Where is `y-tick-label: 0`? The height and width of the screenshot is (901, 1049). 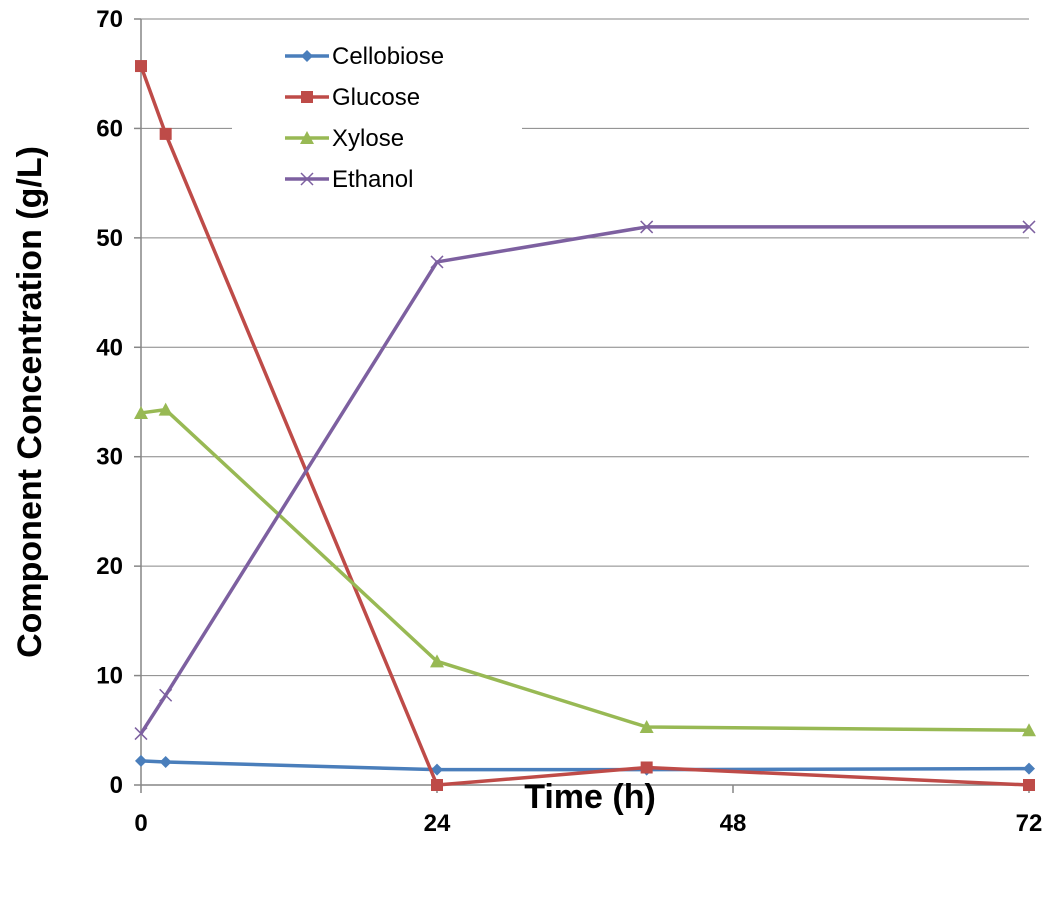
y-tick-label: 0 is located at coordinates (116, 785).